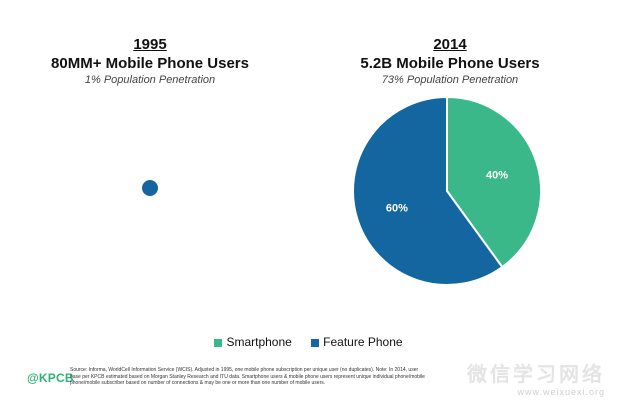  What do you see at coordinates (497, 176) in the screenshot?
I see `pie-2014-slice-smartphone-label: 40%` at bounding box center [497, 176].